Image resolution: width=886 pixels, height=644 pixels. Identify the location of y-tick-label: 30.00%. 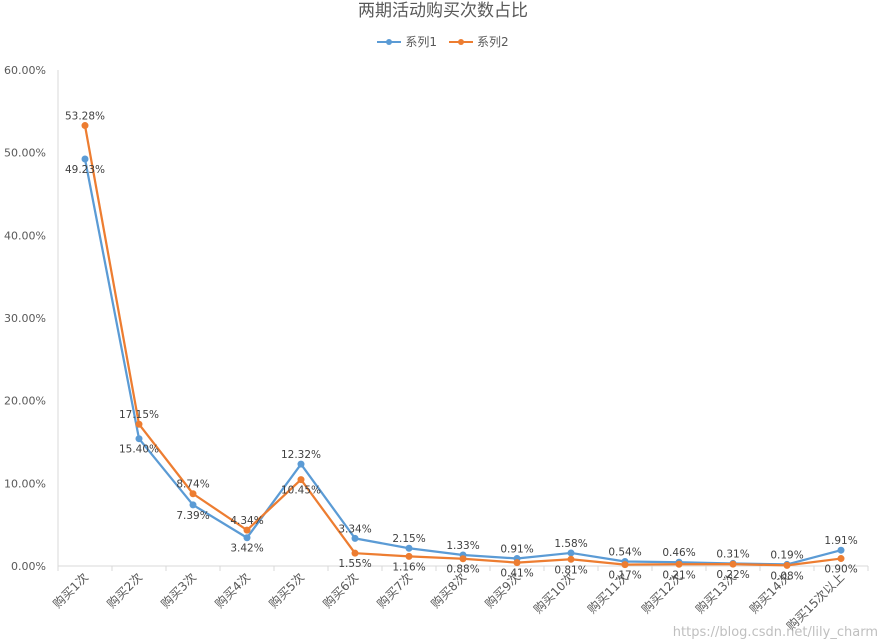
(25, 318).